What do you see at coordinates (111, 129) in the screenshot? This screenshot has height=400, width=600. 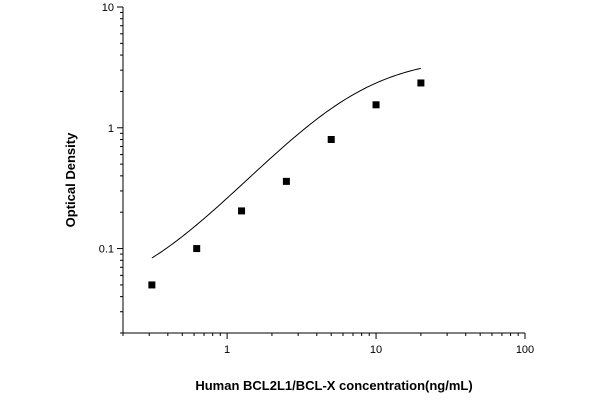 I see `y-tick-label: 1` at bounding box center [111, 129].